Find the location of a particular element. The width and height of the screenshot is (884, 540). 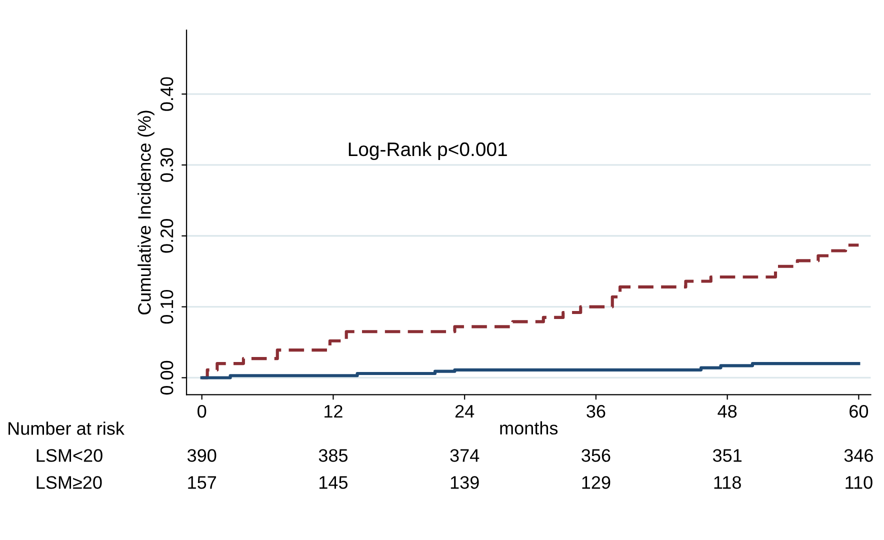

text: LSM≥20 is located at coordinates (69, 482).